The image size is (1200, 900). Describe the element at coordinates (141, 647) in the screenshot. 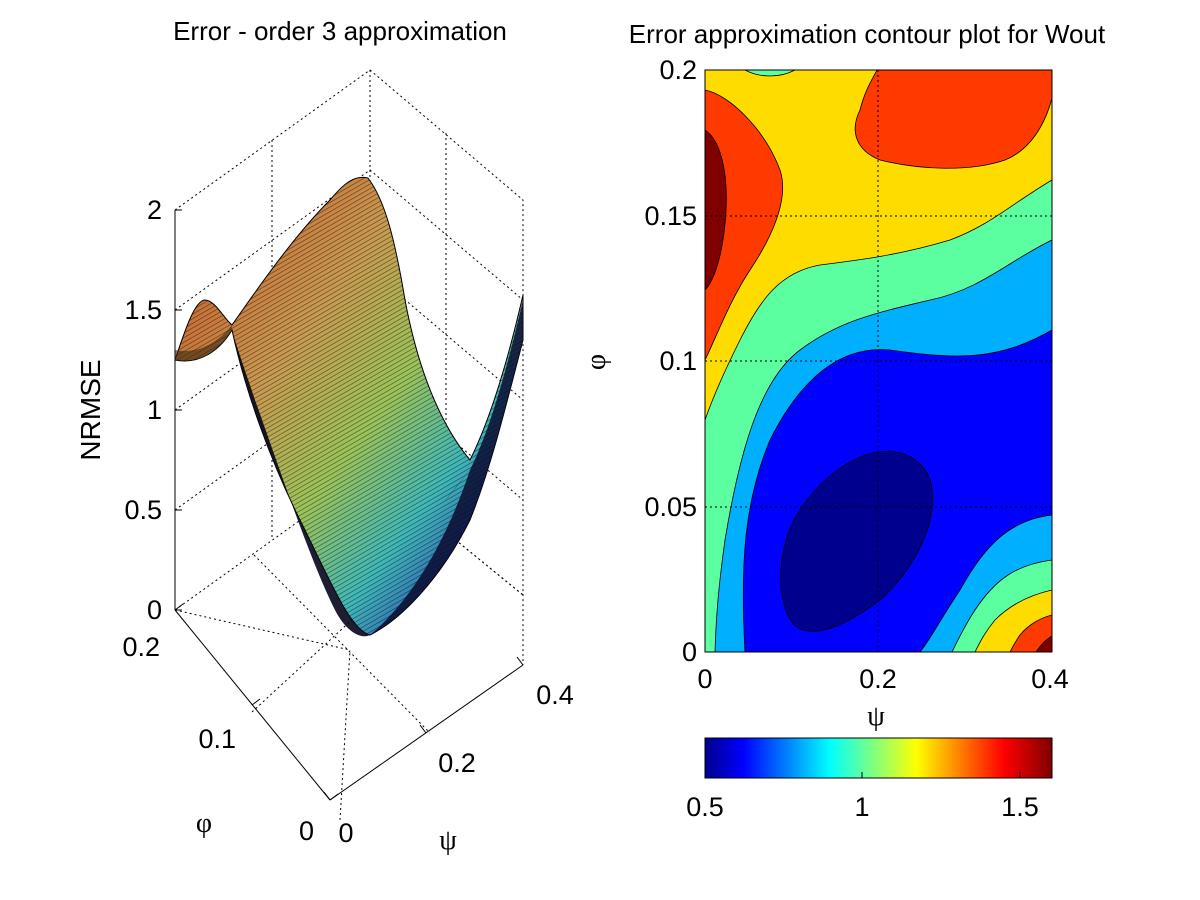

I see `phi-tick-label: 0.2` at that location.